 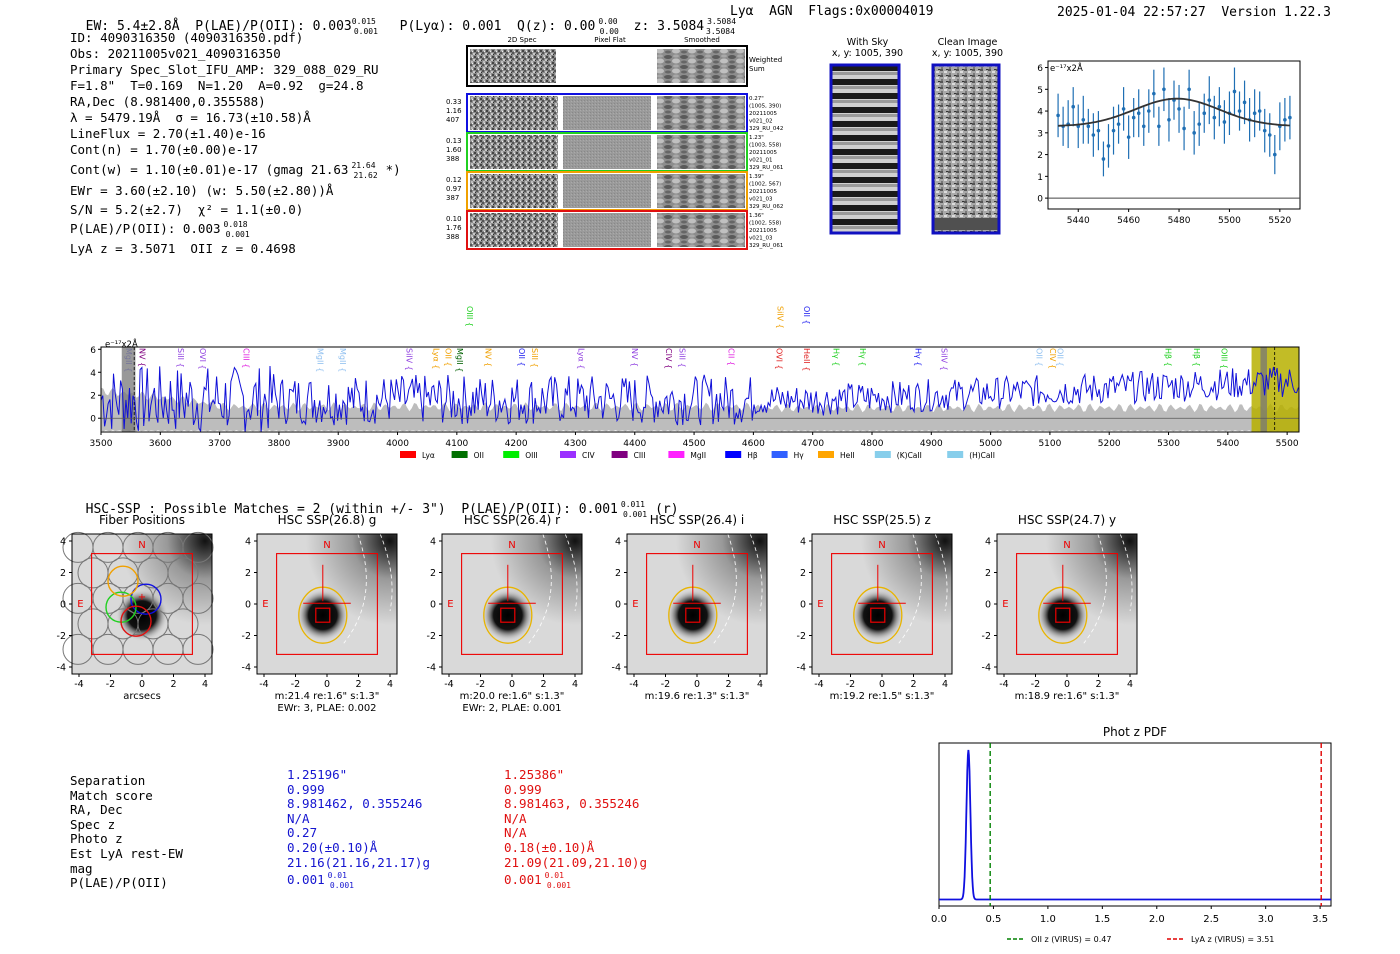 I want to click on legend-label: (K)CaII, so click(x=909, y=455).